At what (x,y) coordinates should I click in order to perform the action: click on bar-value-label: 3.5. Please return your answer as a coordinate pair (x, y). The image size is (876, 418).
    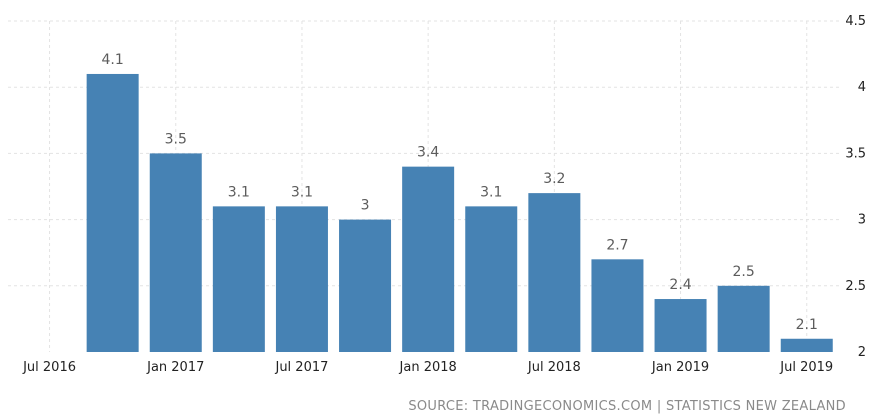
    Looking at the image, I should click on (176, 139).